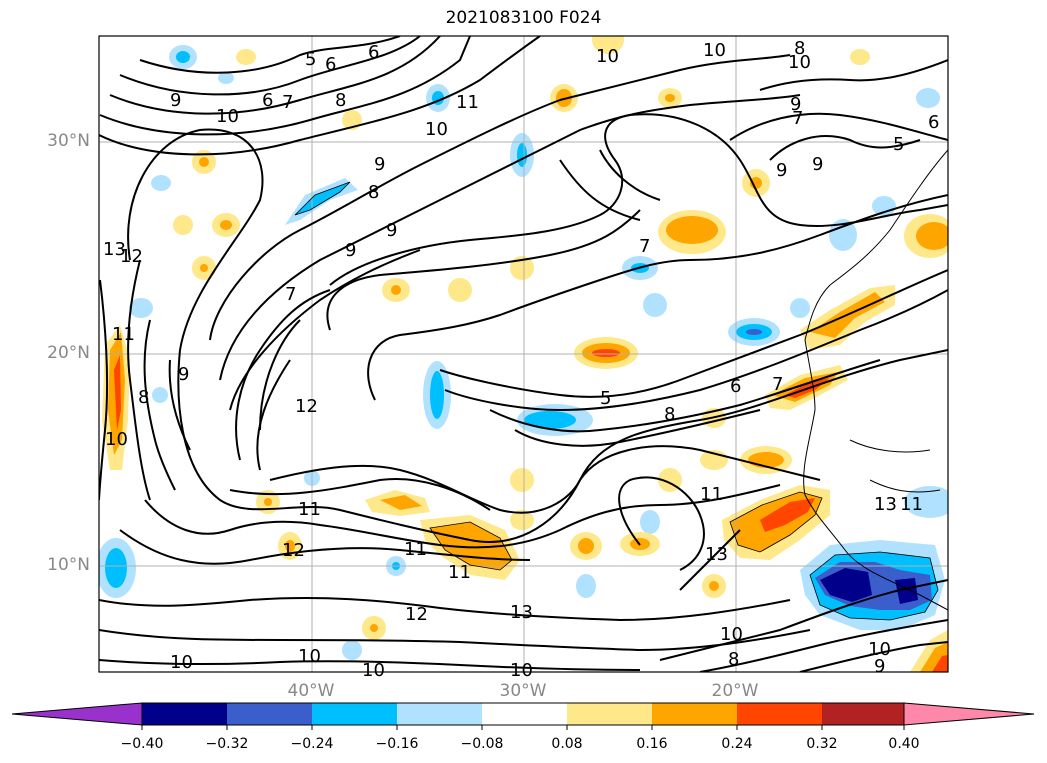 The width and height of the screenshot is (1047, 763). What do you see at coordinates (523, 691) in the screenshot?
I see `lon-label-30w: 30°W` at bounding box center [523, 691].